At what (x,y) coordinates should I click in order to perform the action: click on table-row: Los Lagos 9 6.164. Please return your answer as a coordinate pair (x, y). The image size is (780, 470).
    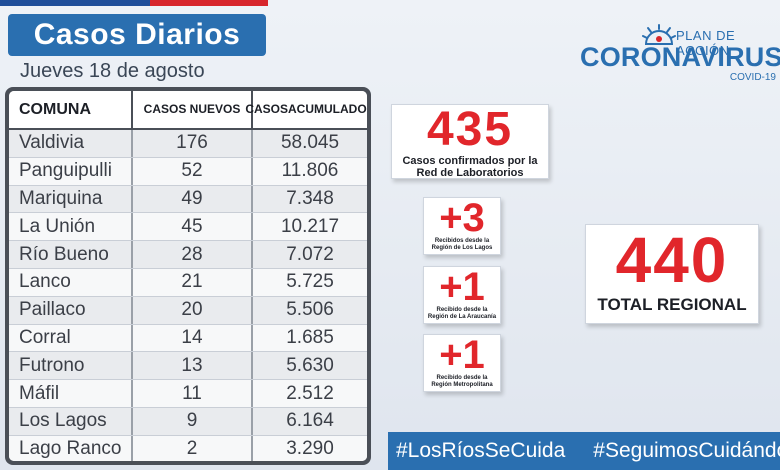
    Looking at the image, I should click on (188, 421).